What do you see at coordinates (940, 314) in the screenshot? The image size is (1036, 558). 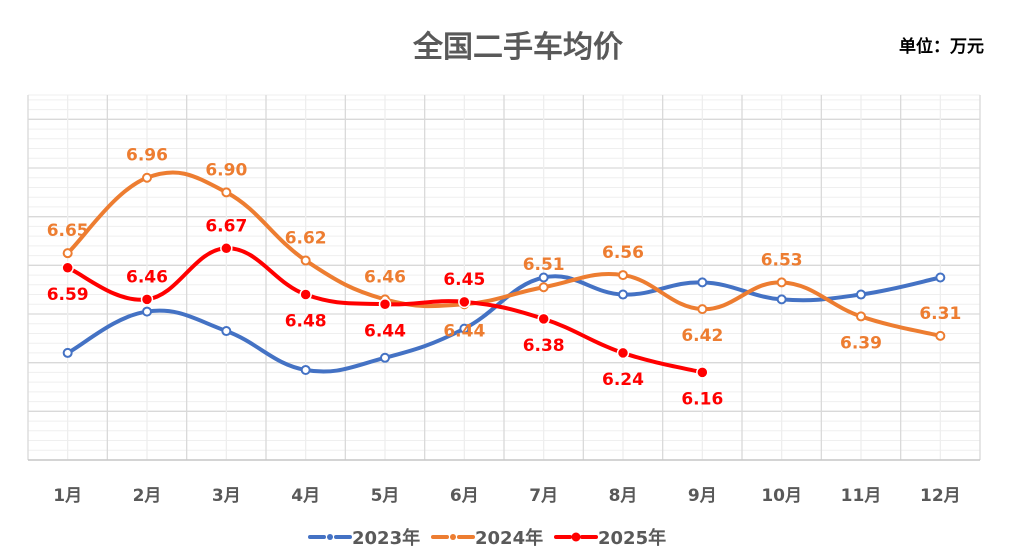 I see `data-label: 6.31` at bounding box center [940, 314].